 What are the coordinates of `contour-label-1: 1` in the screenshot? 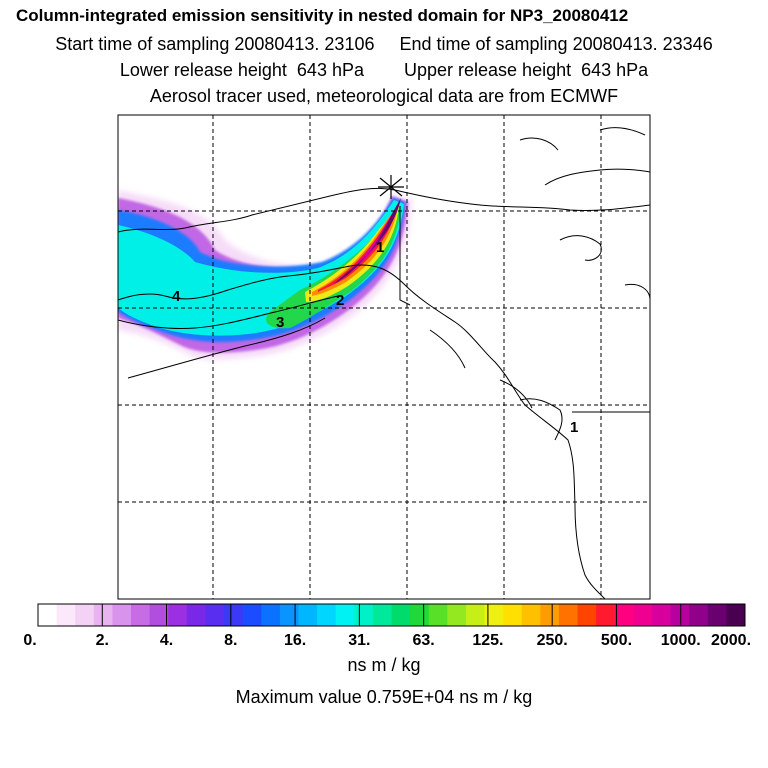 It's located at (380, 247).